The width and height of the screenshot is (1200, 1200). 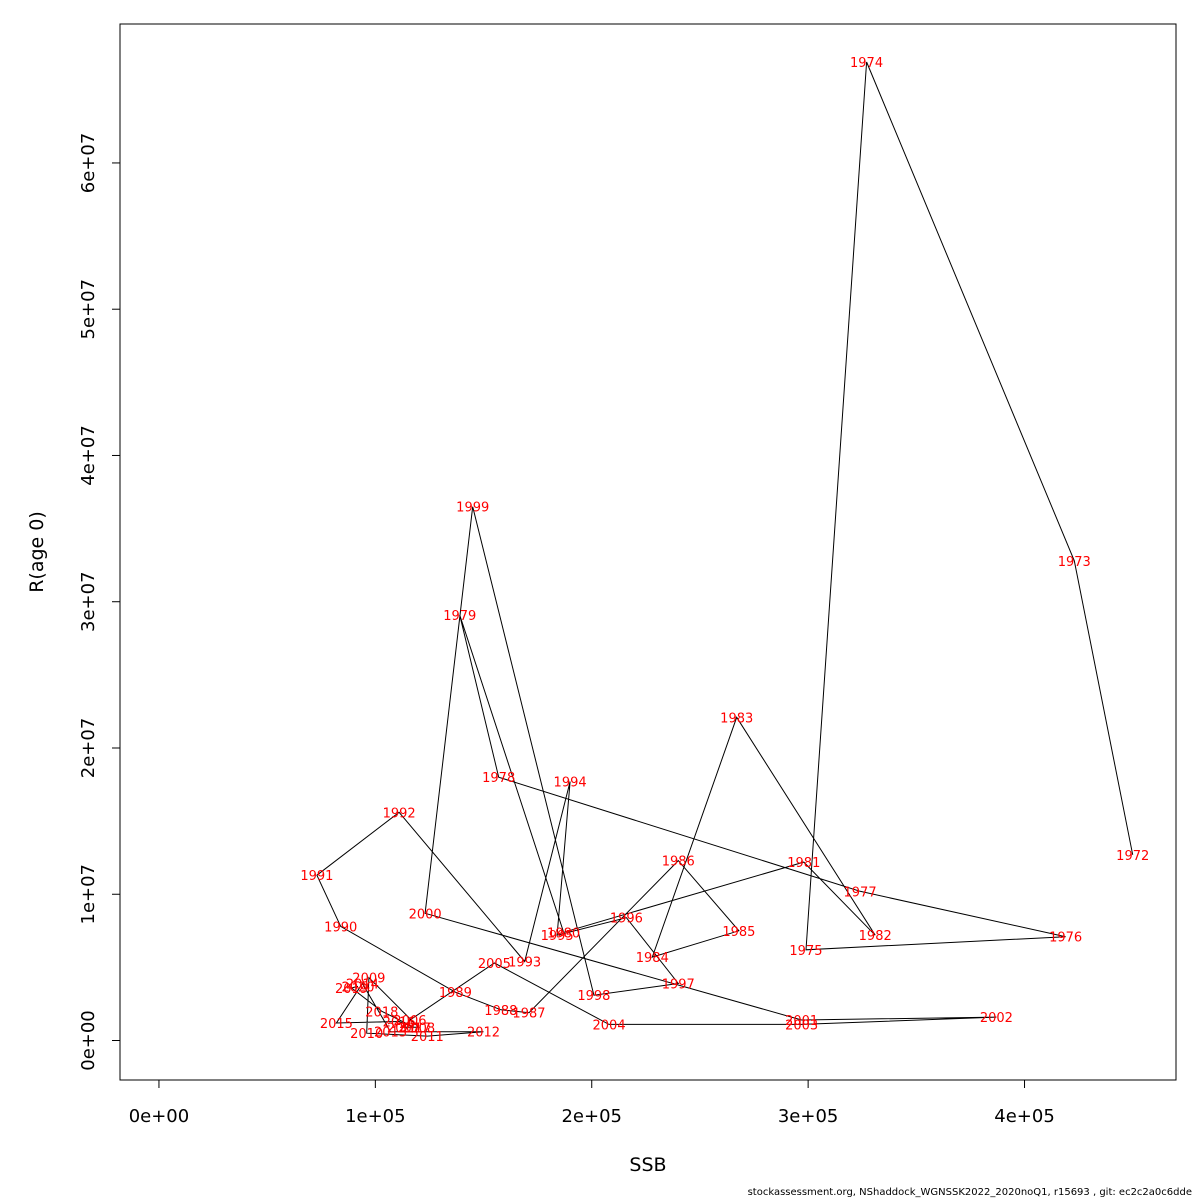 What do you see at coordinates (592, 1103) in the screenshot?
I see `x-axis: 0e+00 1e+05 2e+05 3e+05 4e+05` at bounding box center [592, 1103].